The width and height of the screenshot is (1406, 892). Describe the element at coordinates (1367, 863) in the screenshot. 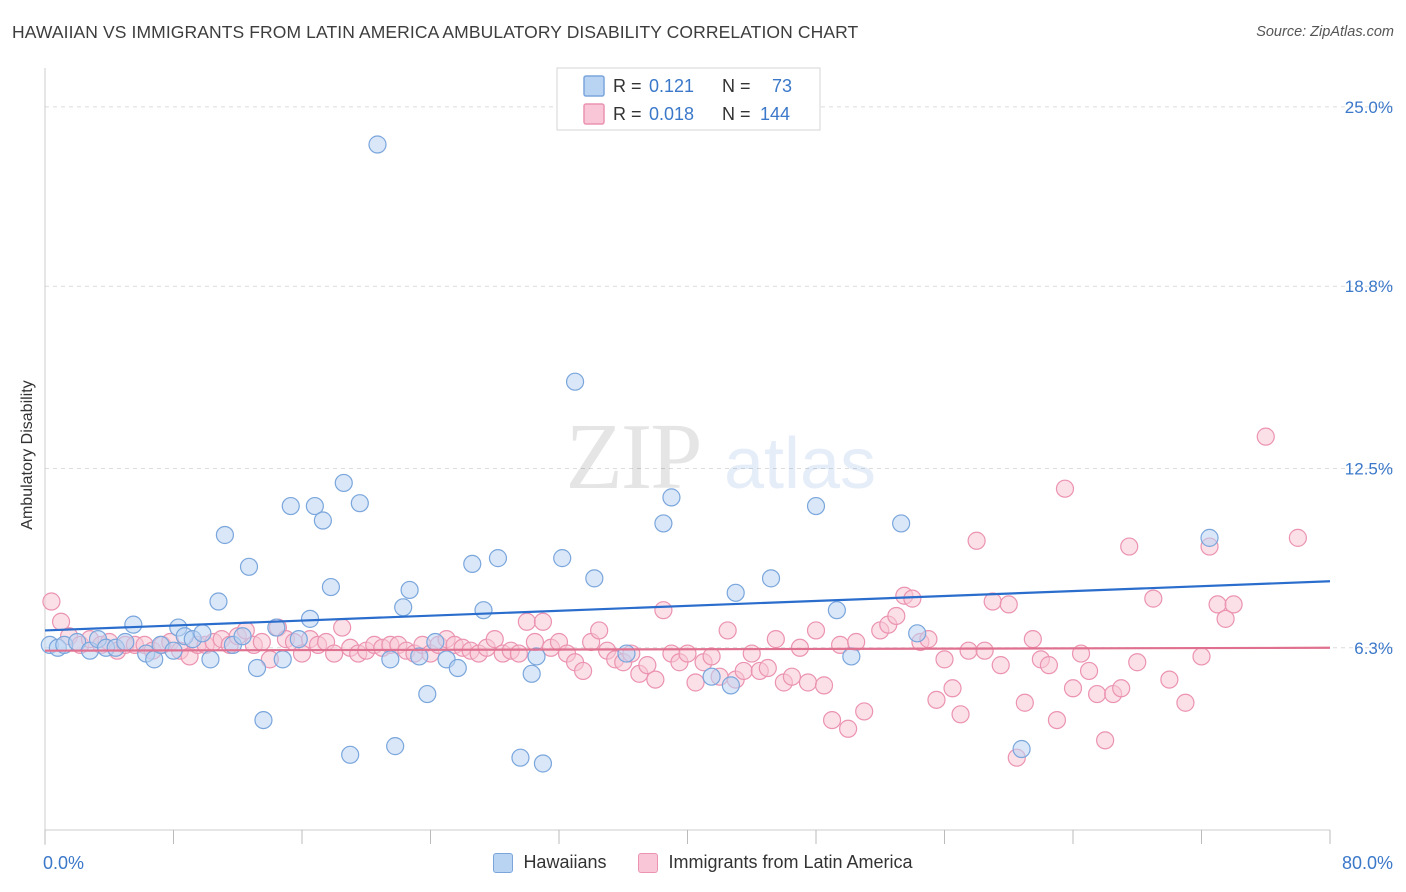

I see `x-tick-label-max: 80.0%` at that location.